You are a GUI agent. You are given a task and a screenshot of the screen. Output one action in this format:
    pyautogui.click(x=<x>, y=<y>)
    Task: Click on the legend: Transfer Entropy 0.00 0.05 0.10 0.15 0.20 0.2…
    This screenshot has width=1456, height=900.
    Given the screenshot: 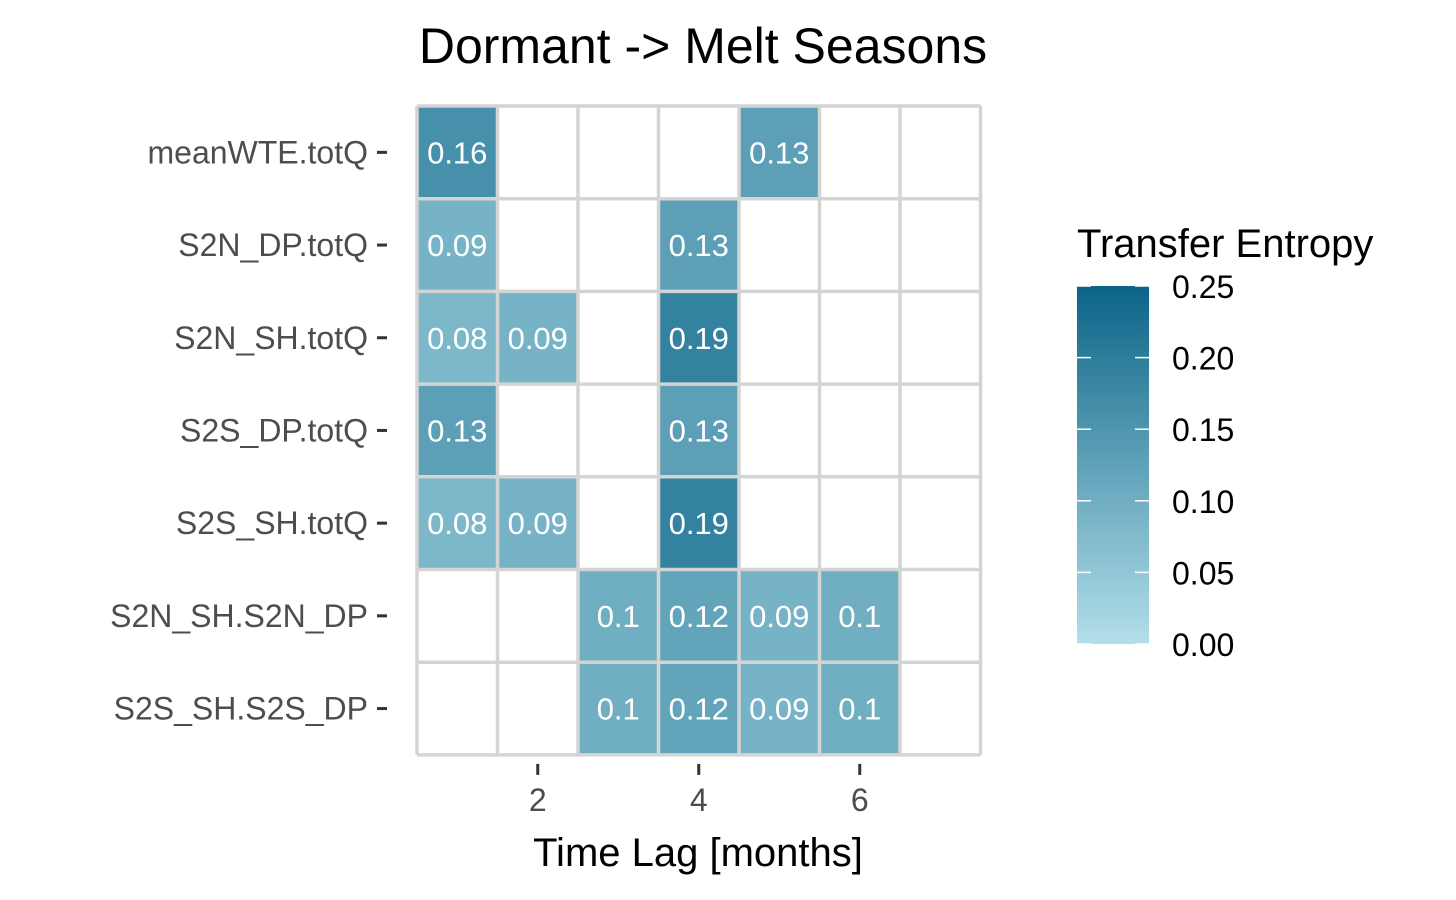 What is the action you would take?
    pyautogui.click(x=1225, y=442)
    